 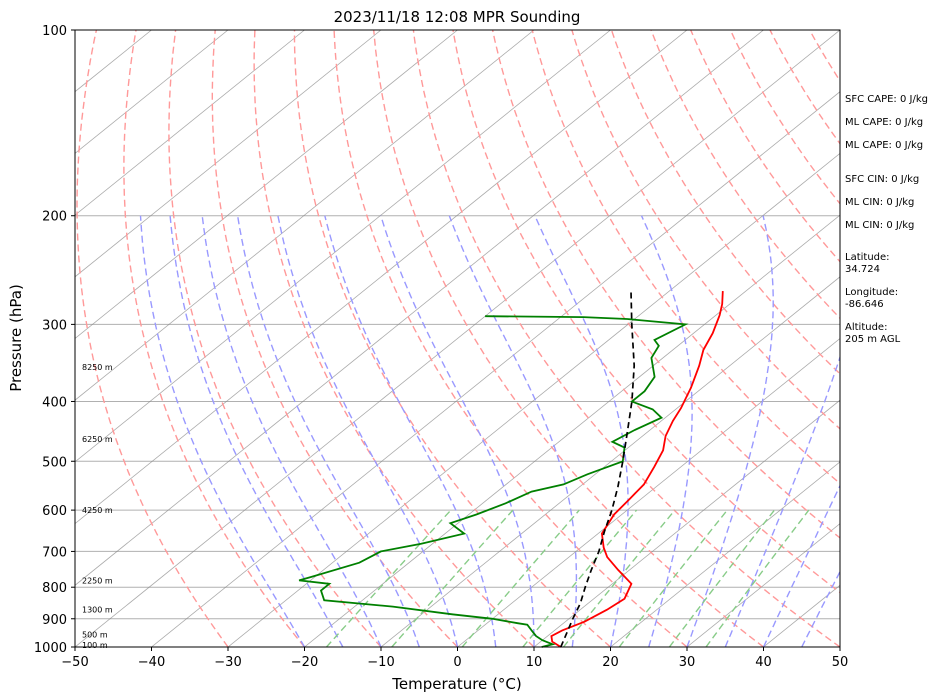 What do you see at coordinates (54, 511) in the screenshot?
I see `y-tick-label: 600` at bounding box center [54, 511].